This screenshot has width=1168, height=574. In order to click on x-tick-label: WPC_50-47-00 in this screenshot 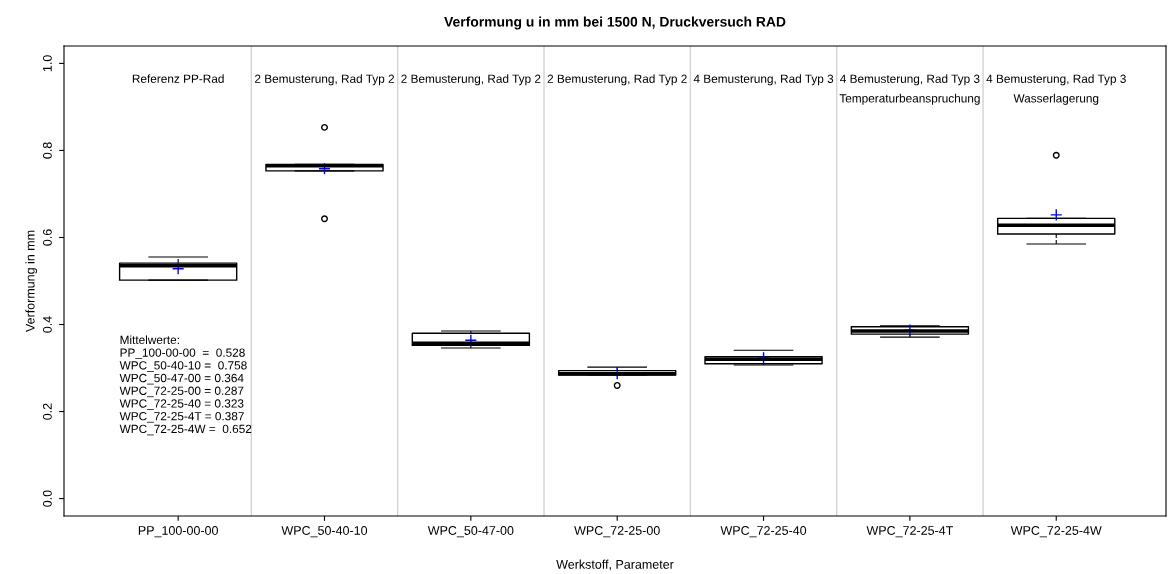, I will do `click(470, 532)`.